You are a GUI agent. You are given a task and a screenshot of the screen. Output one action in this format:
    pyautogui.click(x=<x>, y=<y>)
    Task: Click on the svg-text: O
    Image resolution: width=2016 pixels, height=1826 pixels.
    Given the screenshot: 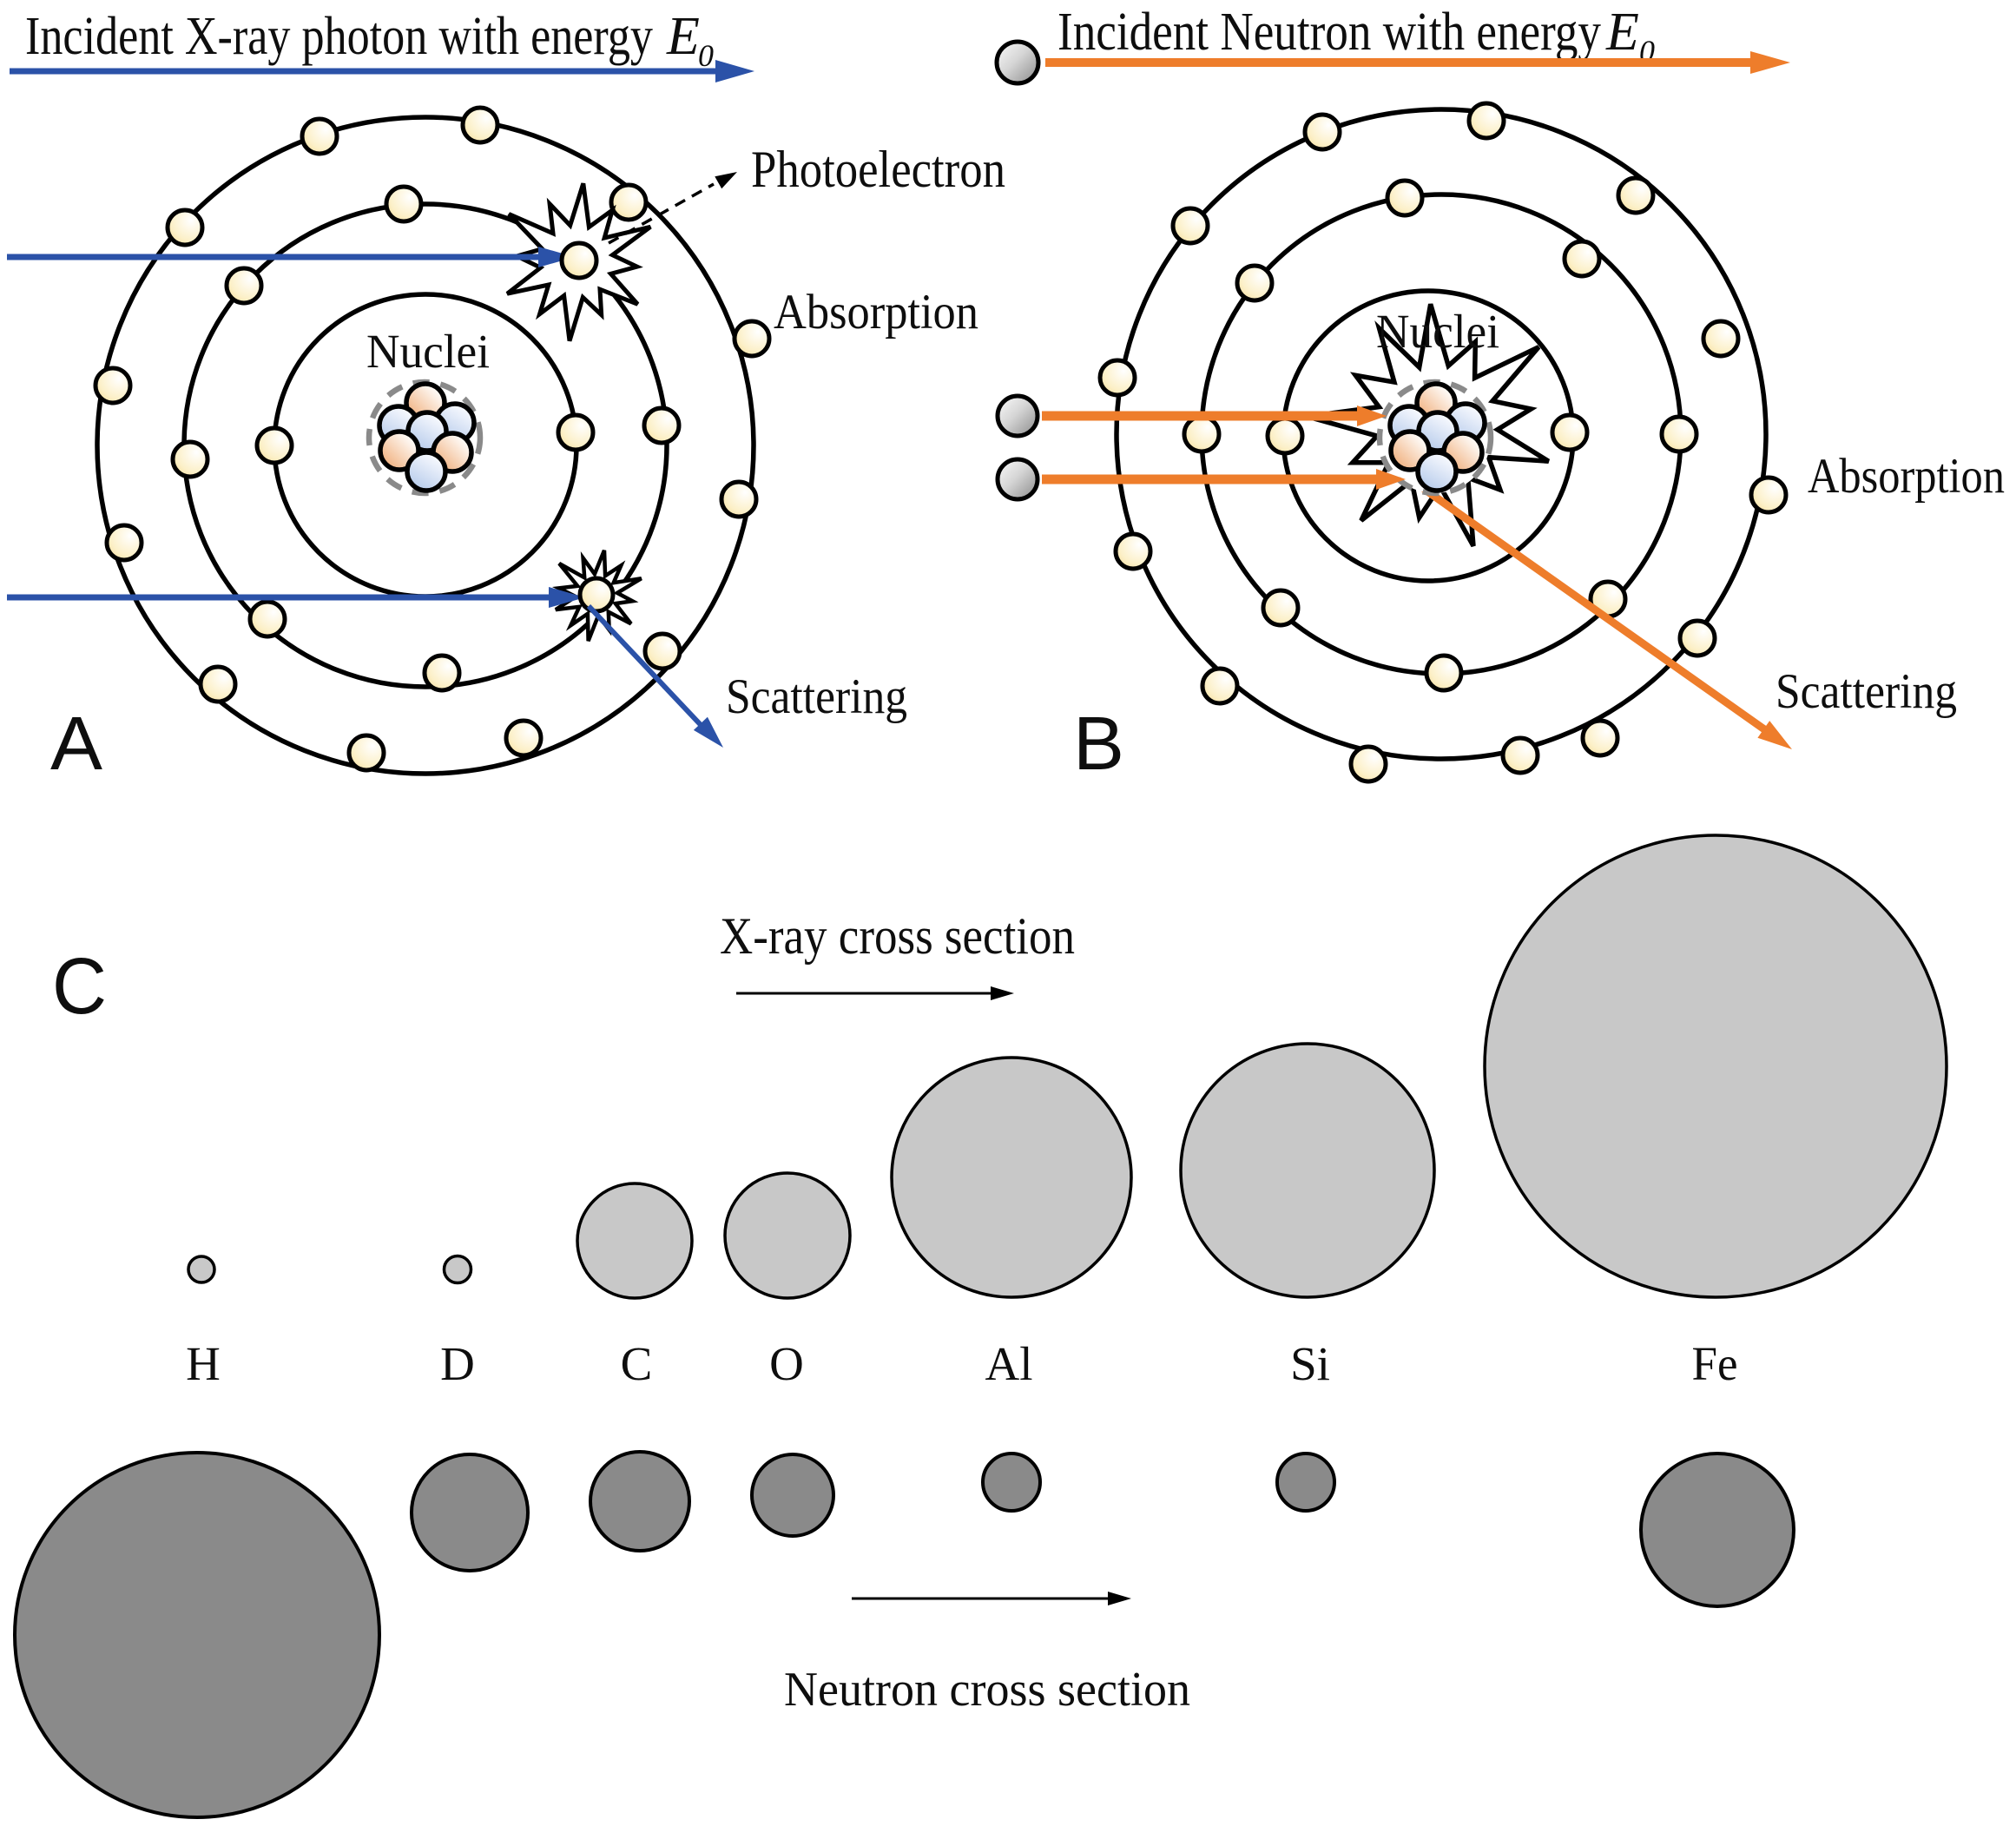 What is the action you would take?
    pyautogui.click(x=786, y=1363)
    